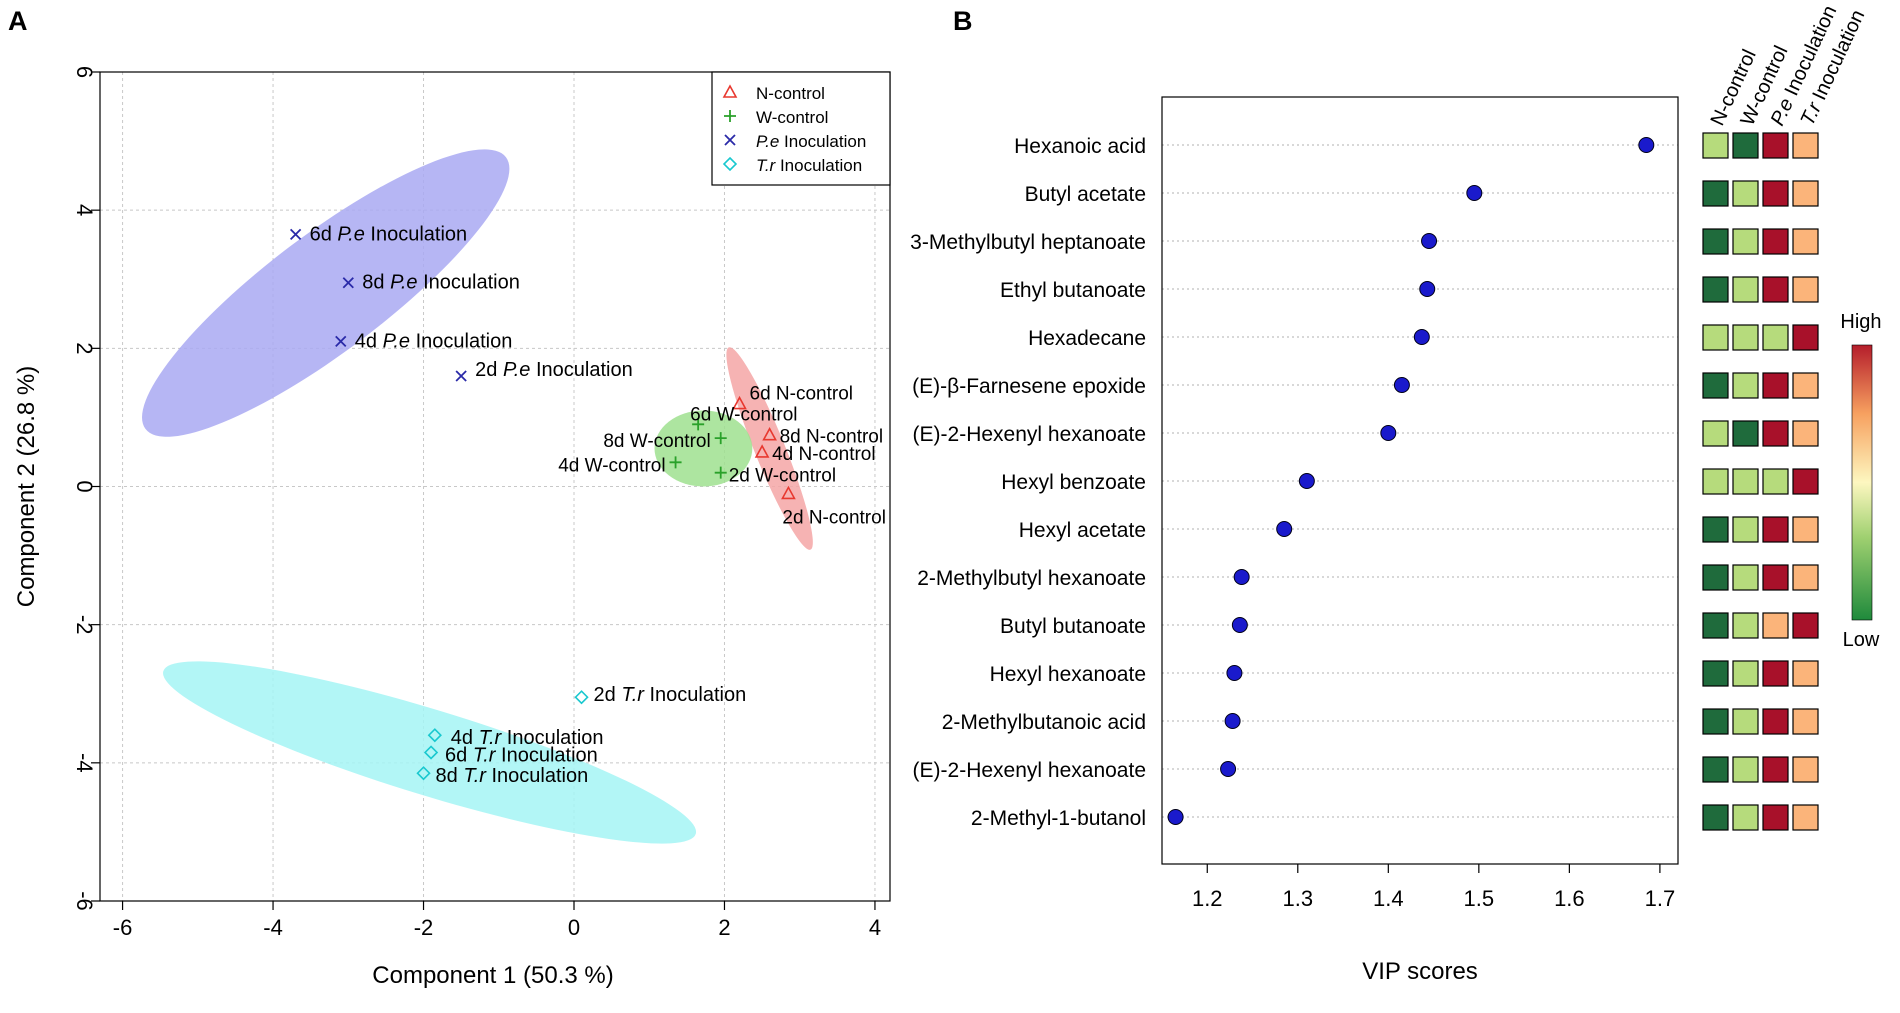 This screenshot has width=1900, height=1013. What do you see at coordinates (1073, 290) in the screenshot?
I see `feature-label: Ethyl butanoate` at bounding box center [1073, 290].